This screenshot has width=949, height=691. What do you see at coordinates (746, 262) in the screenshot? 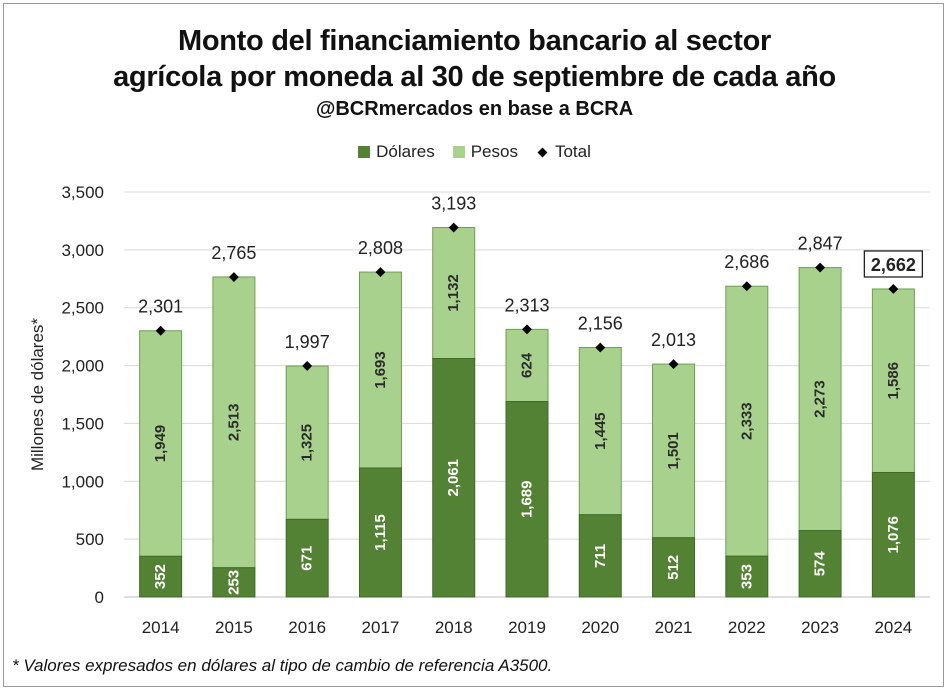
I see `total-label-2022: 2,686` at bounding box center [746, 262].